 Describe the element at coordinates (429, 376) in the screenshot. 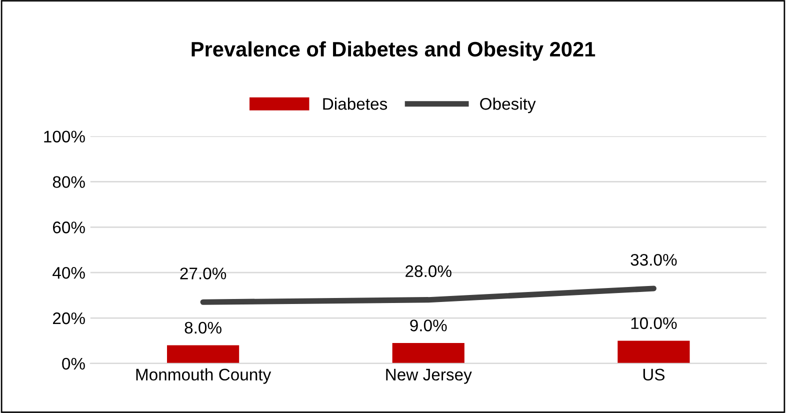

I see `x-tick-label: New Jersey` at that location.